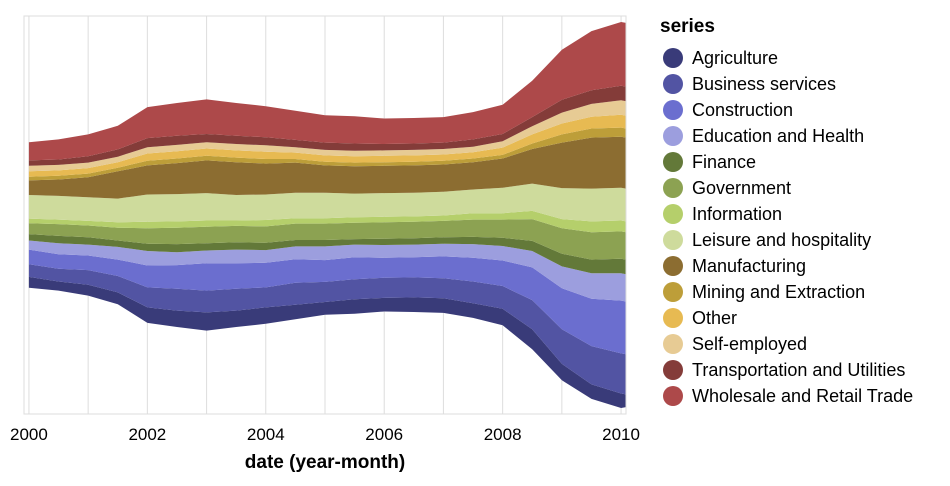 This screenshot has width=950, height=486. I want to click on stream-construction, so click(327, 302).